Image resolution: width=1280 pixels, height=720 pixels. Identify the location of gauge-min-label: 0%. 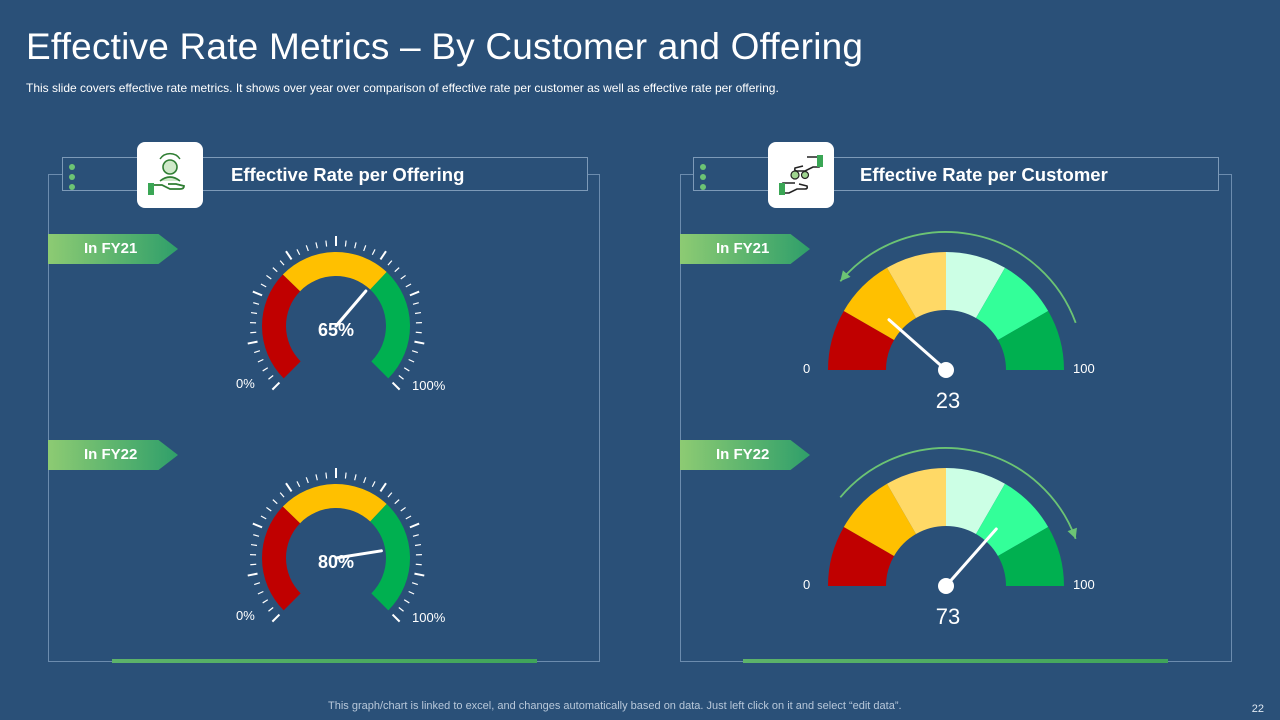
(245, 383).